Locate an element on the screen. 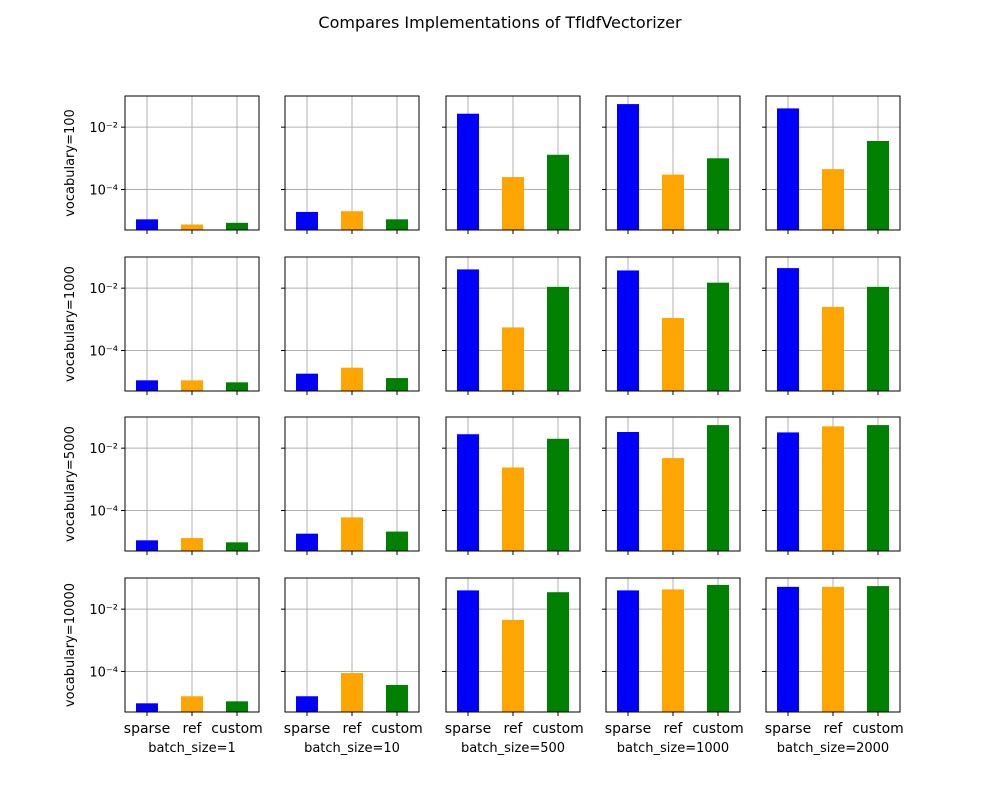  x-axis-label: batch_size=500 is located at coordinates (513, 748).